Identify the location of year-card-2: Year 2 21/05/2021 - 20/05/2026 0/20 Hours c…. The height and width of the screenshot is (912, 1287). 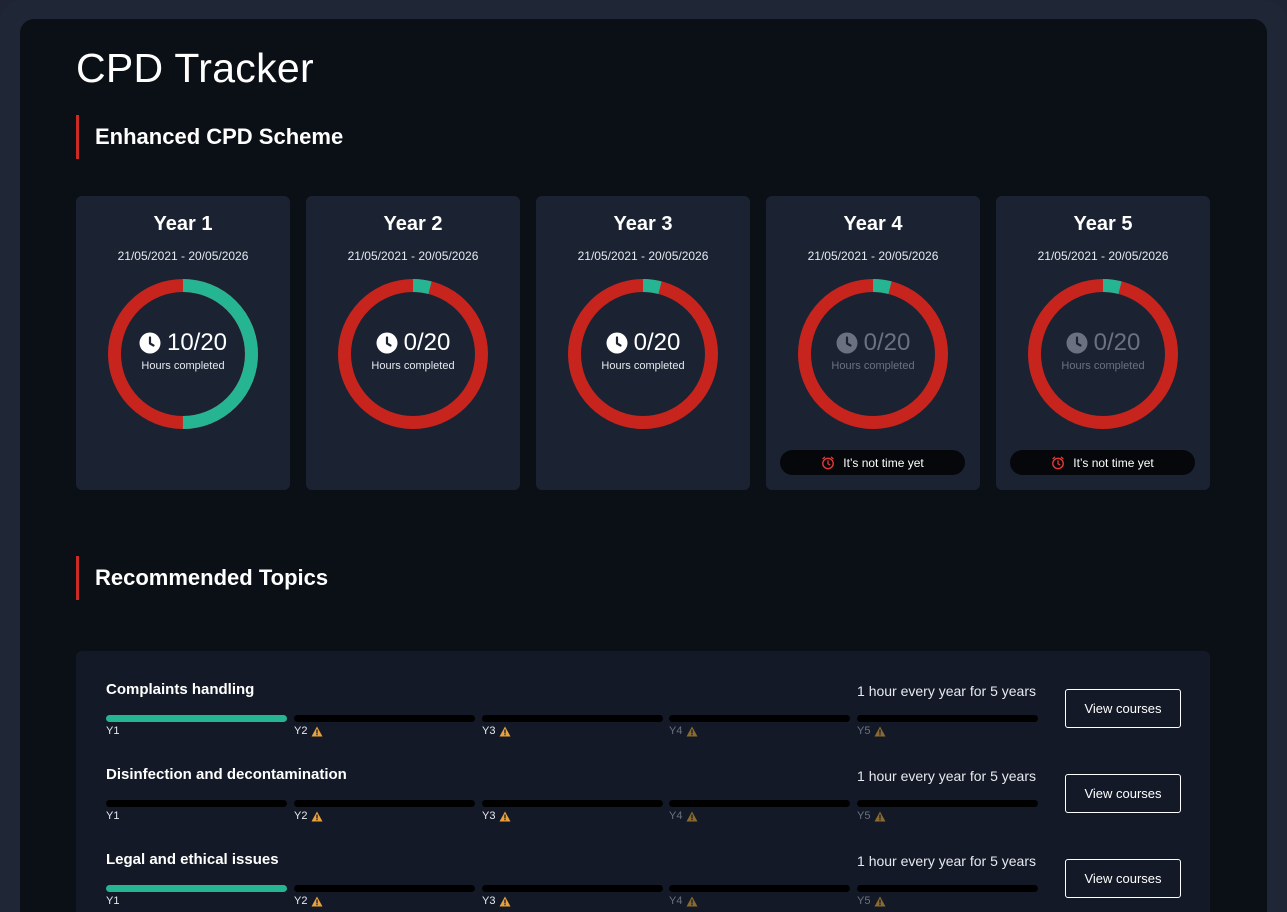
(413, 343).